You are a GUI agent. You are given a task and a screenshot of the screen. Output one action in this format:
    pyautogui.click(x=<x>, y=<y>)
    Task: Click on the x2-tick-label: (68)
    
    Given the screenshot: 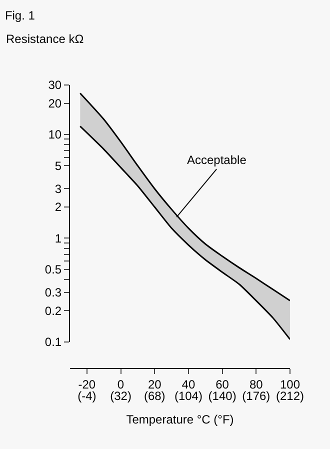 What is the action you would take?
    pyautogui.click(x=155, y=396)
    